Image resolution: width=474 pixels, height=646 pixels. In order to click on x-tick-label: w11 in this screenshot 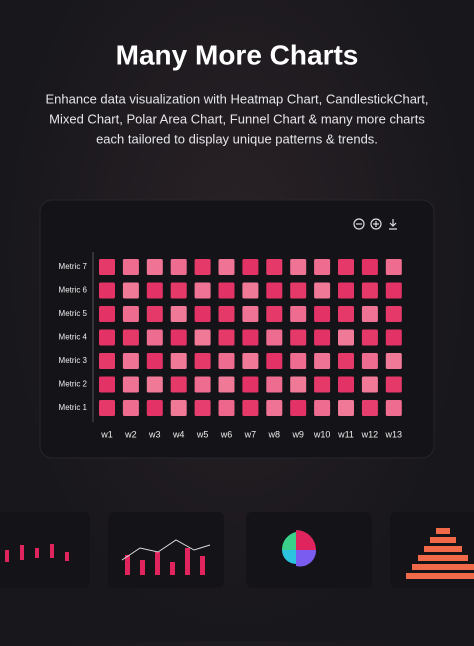, I will do `click(345, 434)`.